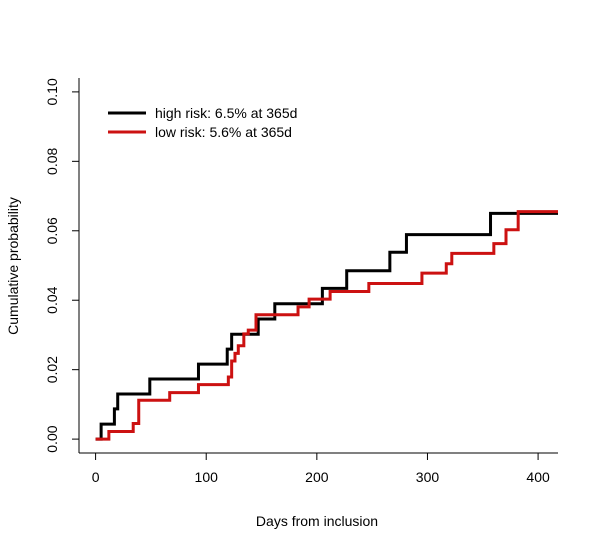 This screenshot has width=599, height=551. Describe the element at coordinates (96, 477) in the screenshot. I see `x-tick-label: 0` at that location.